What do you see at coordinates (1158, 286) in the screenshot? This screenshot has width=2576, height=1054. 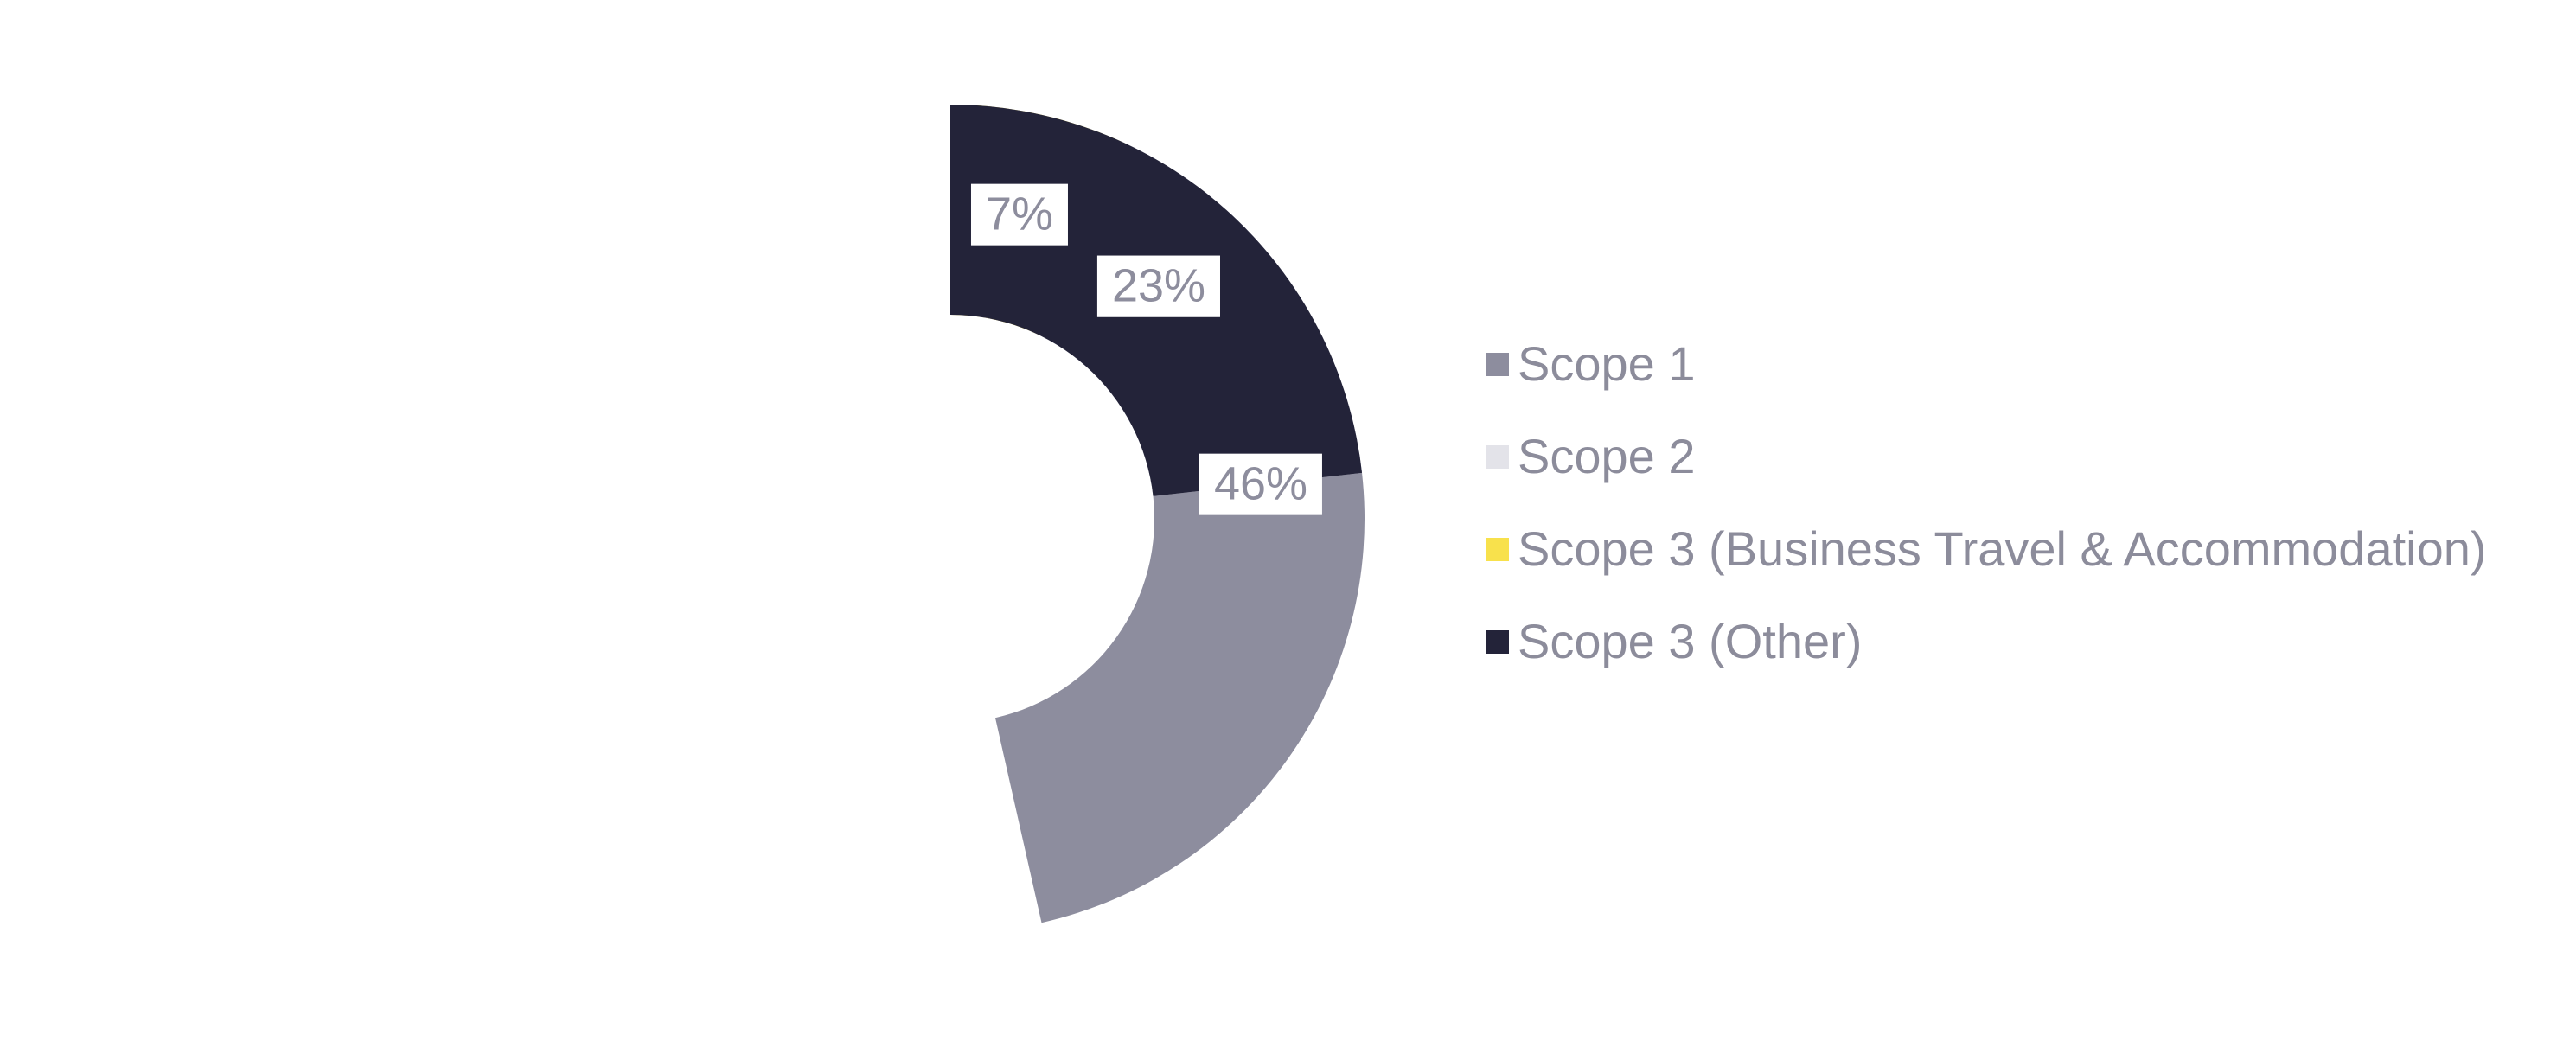 I see `slice-label: 23%` at bounding box center [1158, 286].